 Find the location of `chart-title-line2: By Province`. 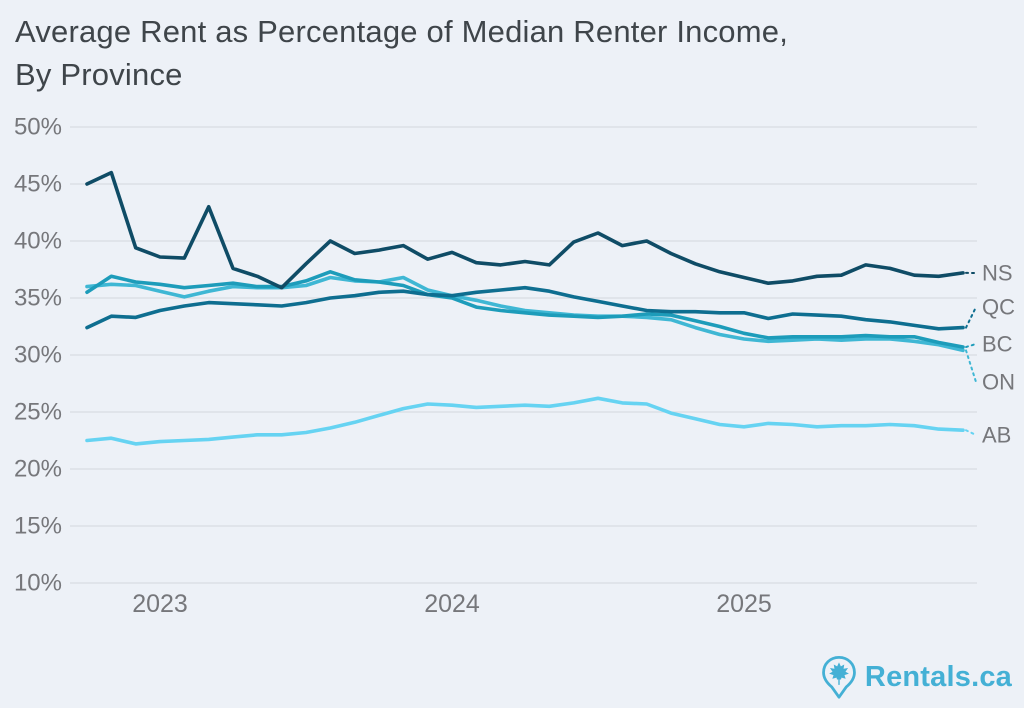

chart-title-line2: By Province is located at coordinates (99, 74).